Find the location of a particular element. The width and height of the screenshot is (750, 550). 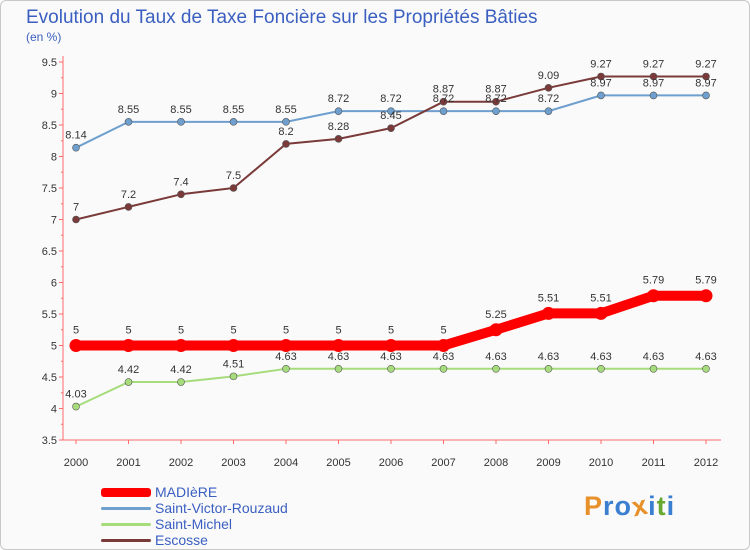

data-label: 7.2 is located at coordinates (128, 195).